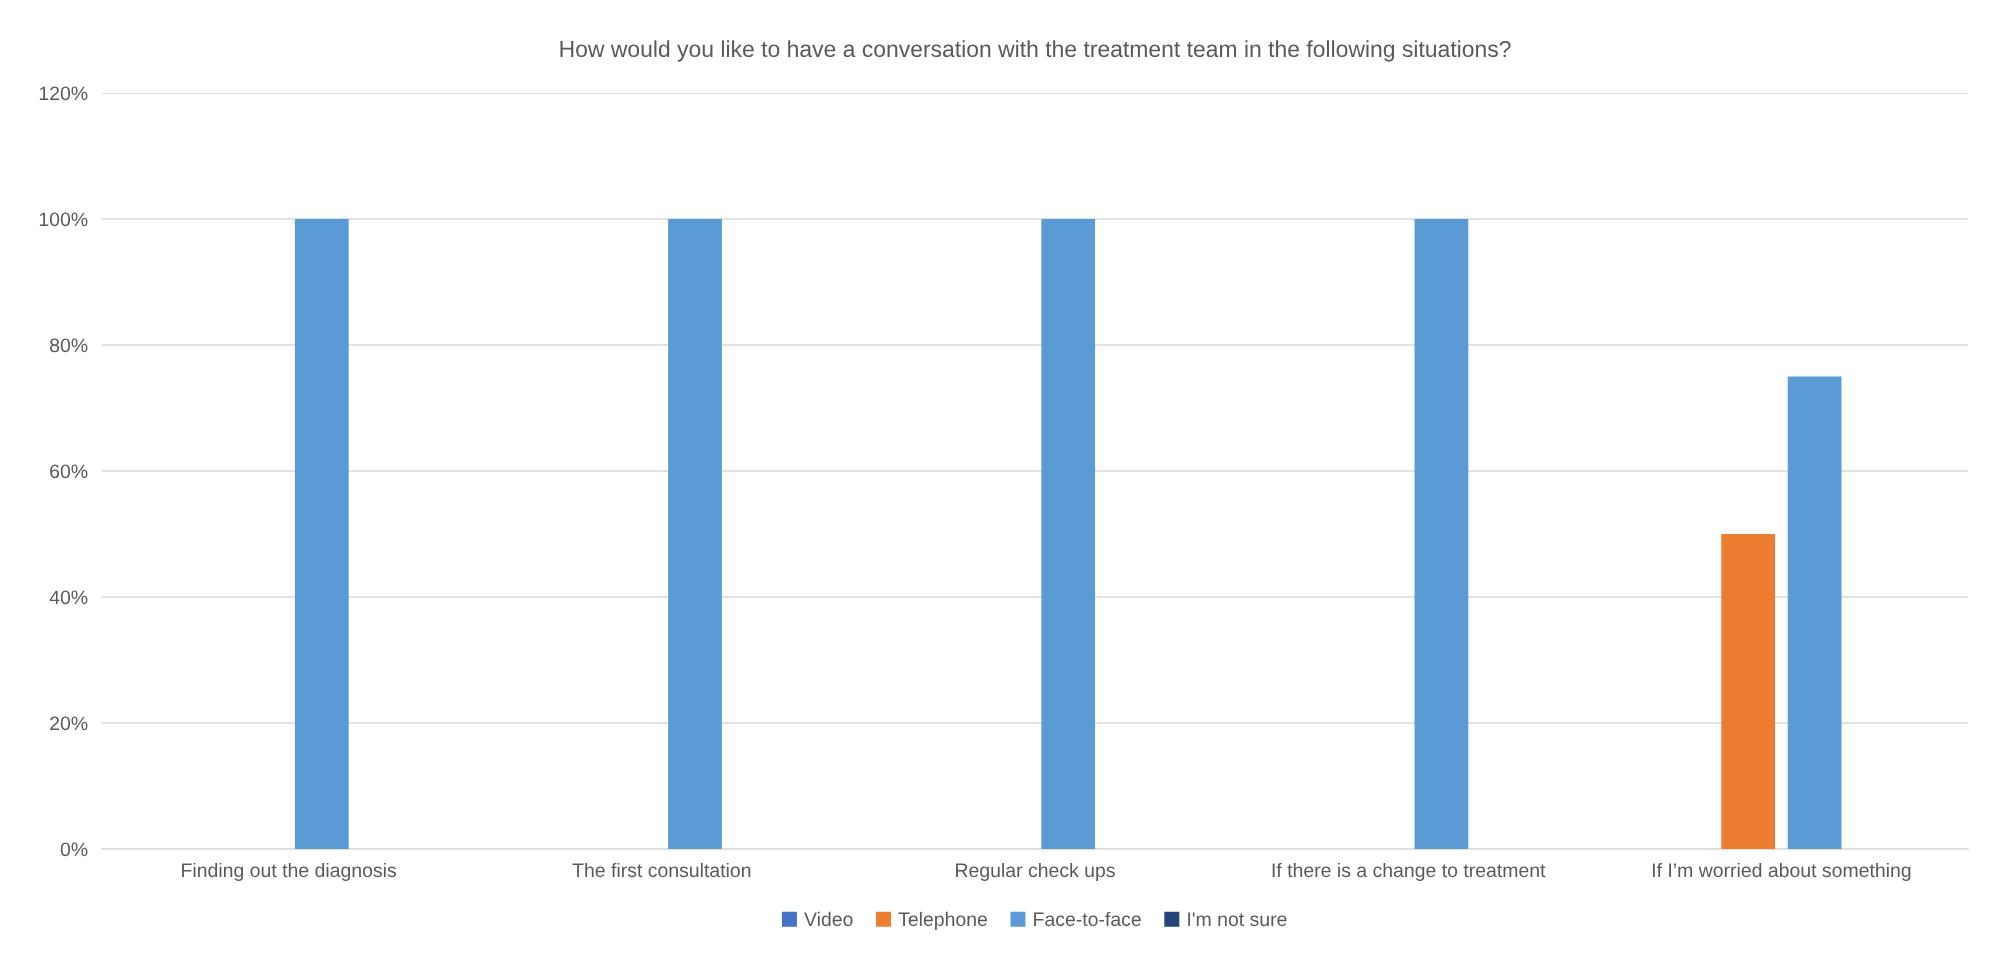 Image resolution: width=2006 pixels, height=967 pixels. I want to click on x-tick-label: If I’m worried about something, so click(1781, 872).